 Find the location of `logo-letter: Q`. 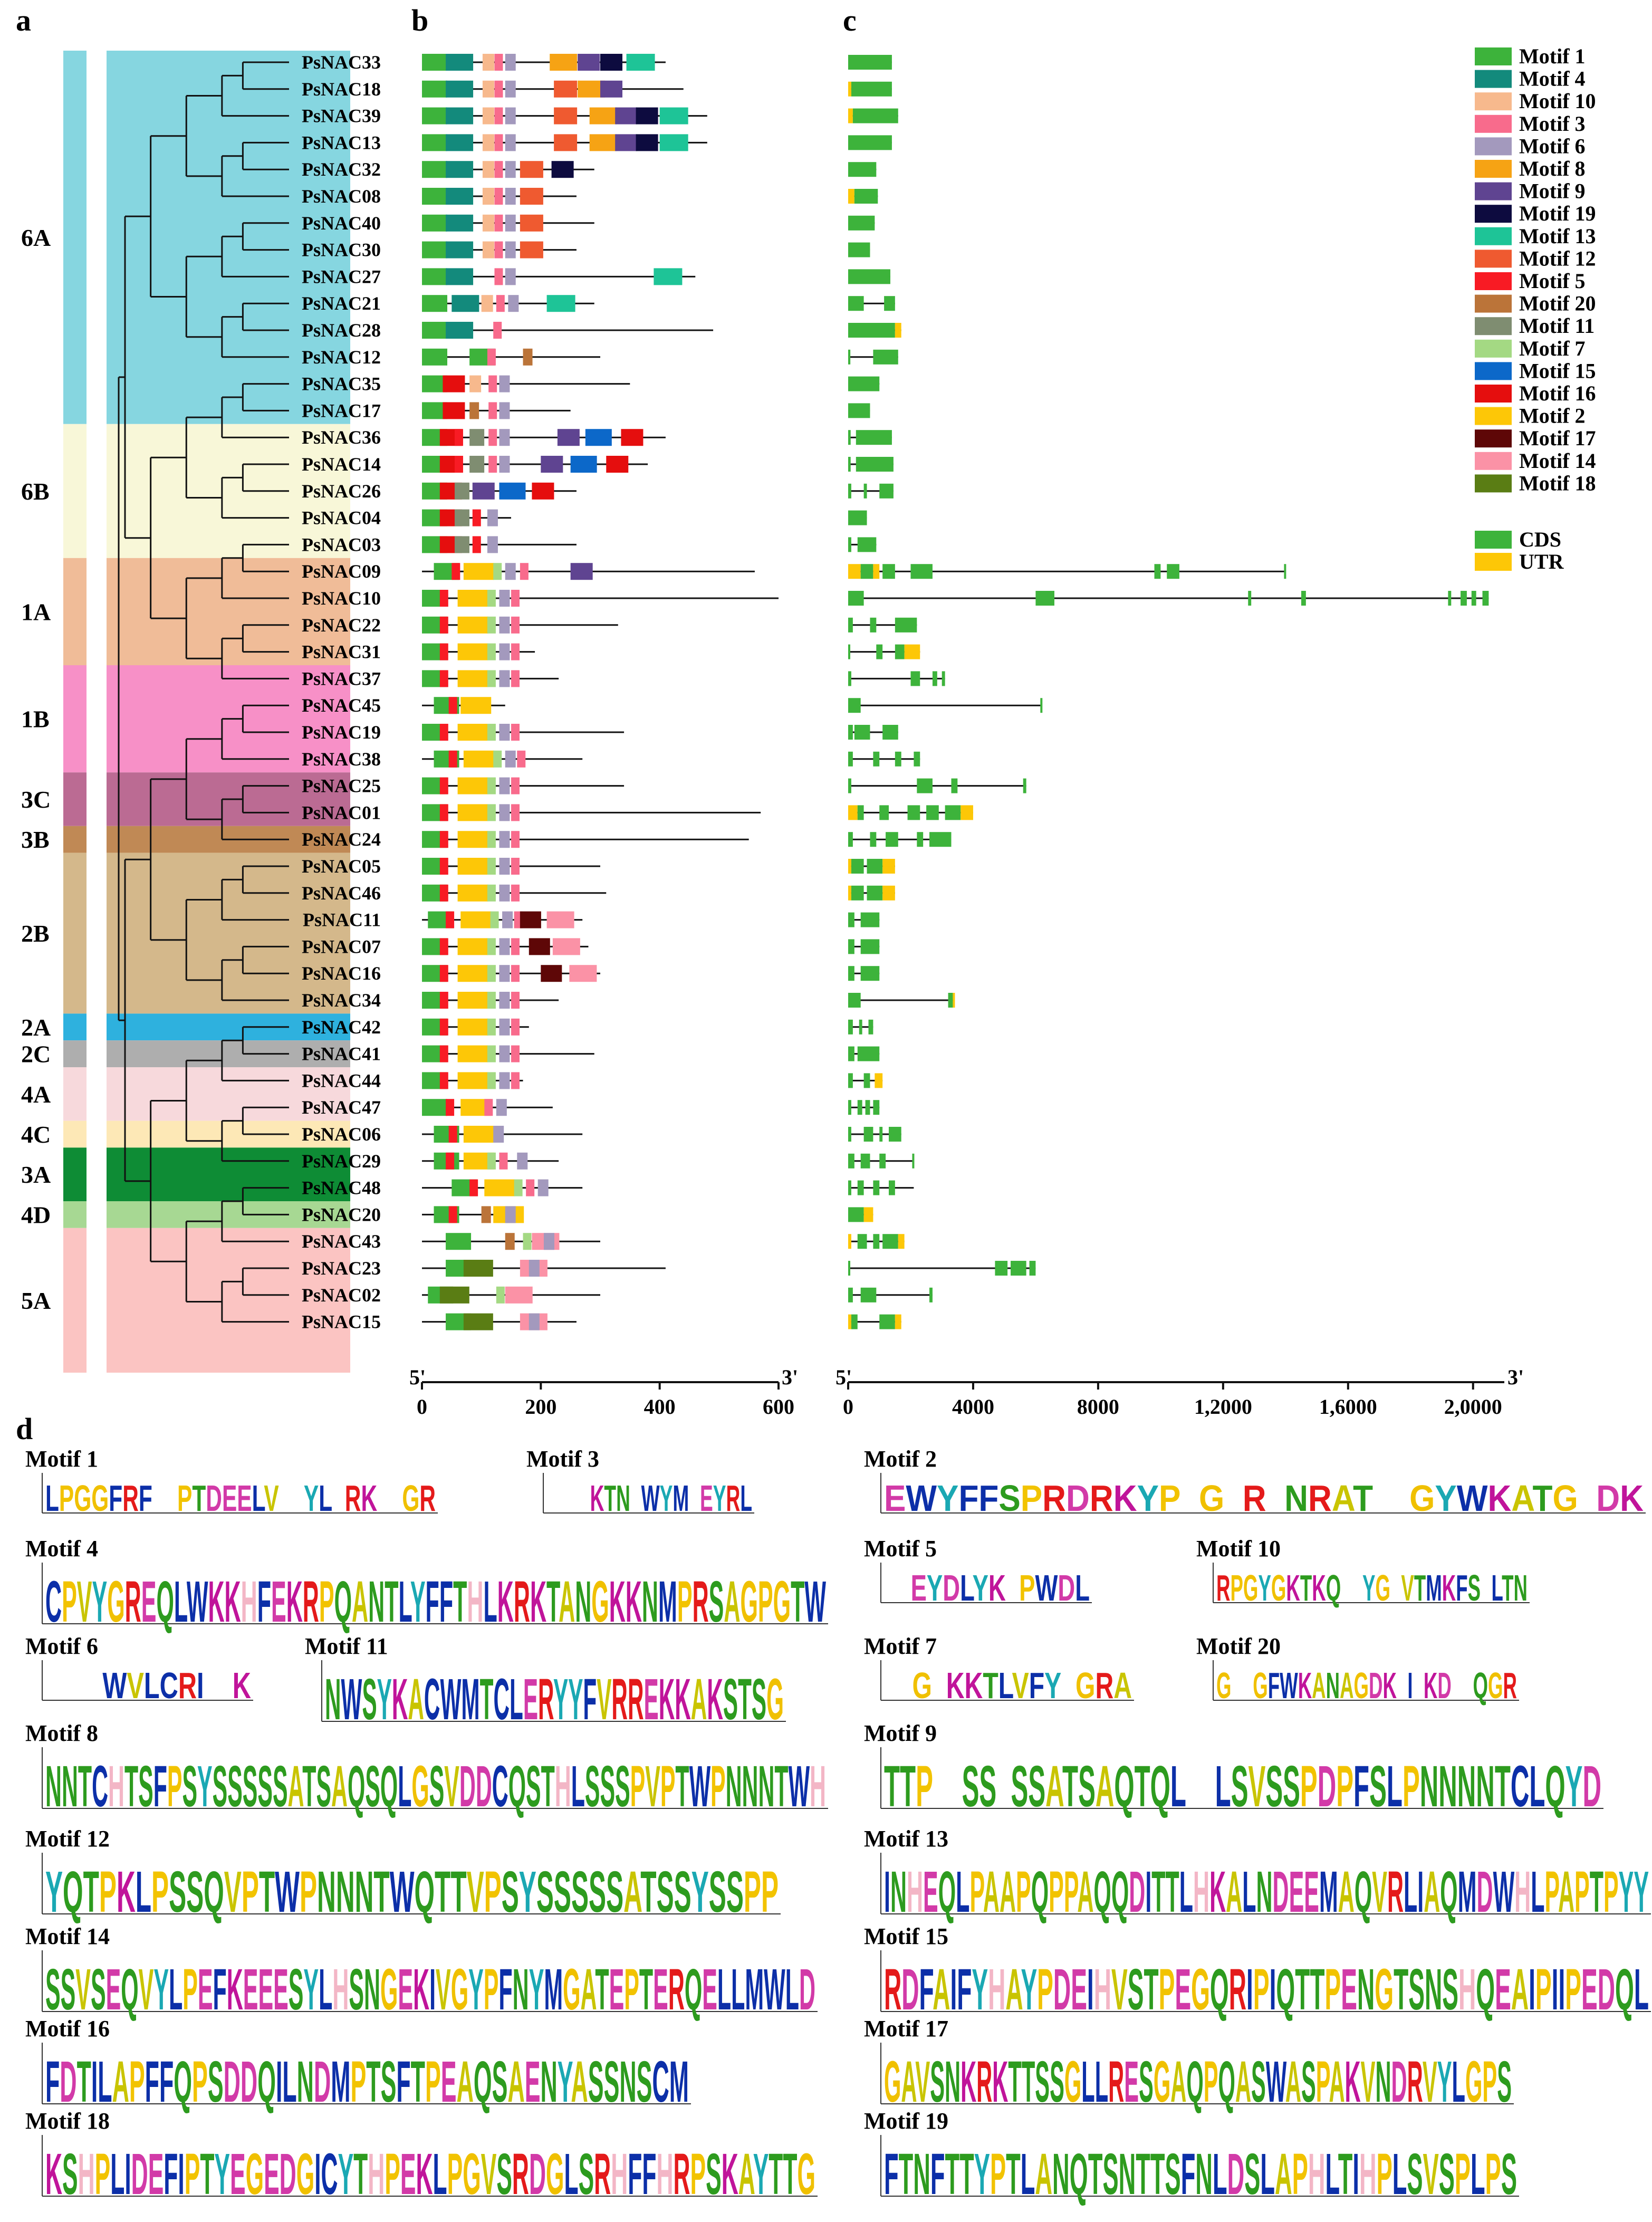

logo-letter: Q is located at coordinates (1285, 1989).